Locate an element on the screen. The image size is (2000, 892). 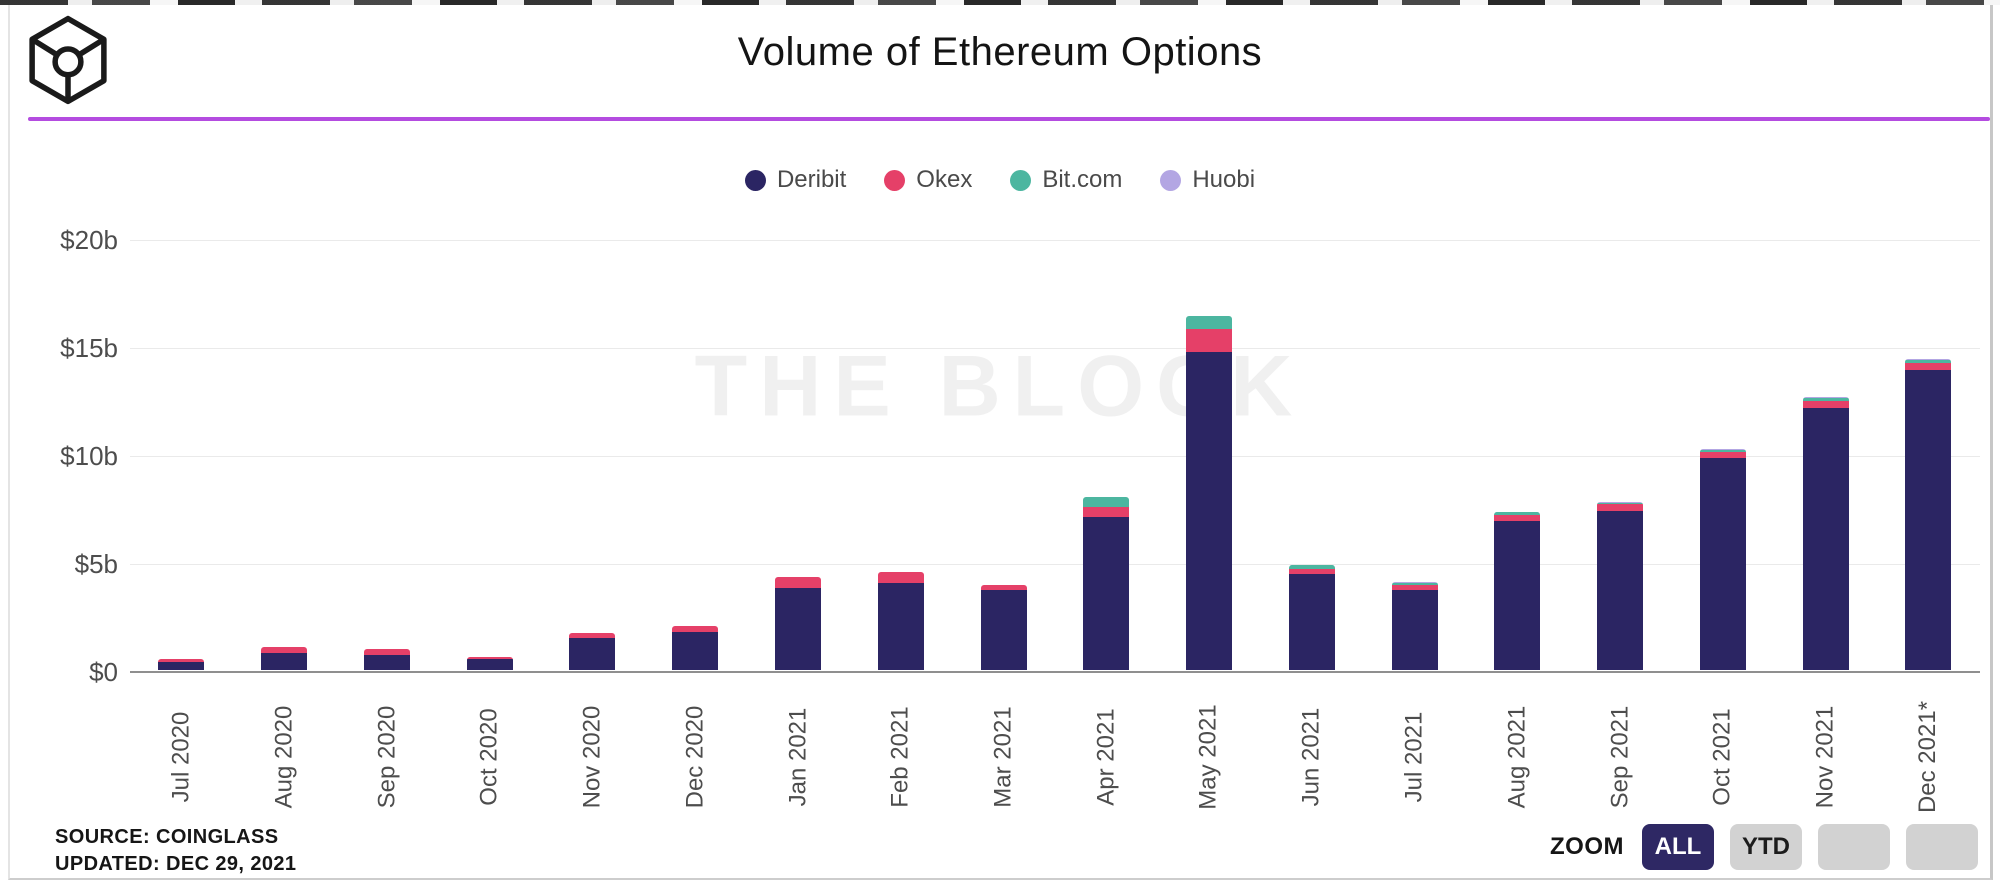
bar-jul-2020 is located at coordinates (181, 664).